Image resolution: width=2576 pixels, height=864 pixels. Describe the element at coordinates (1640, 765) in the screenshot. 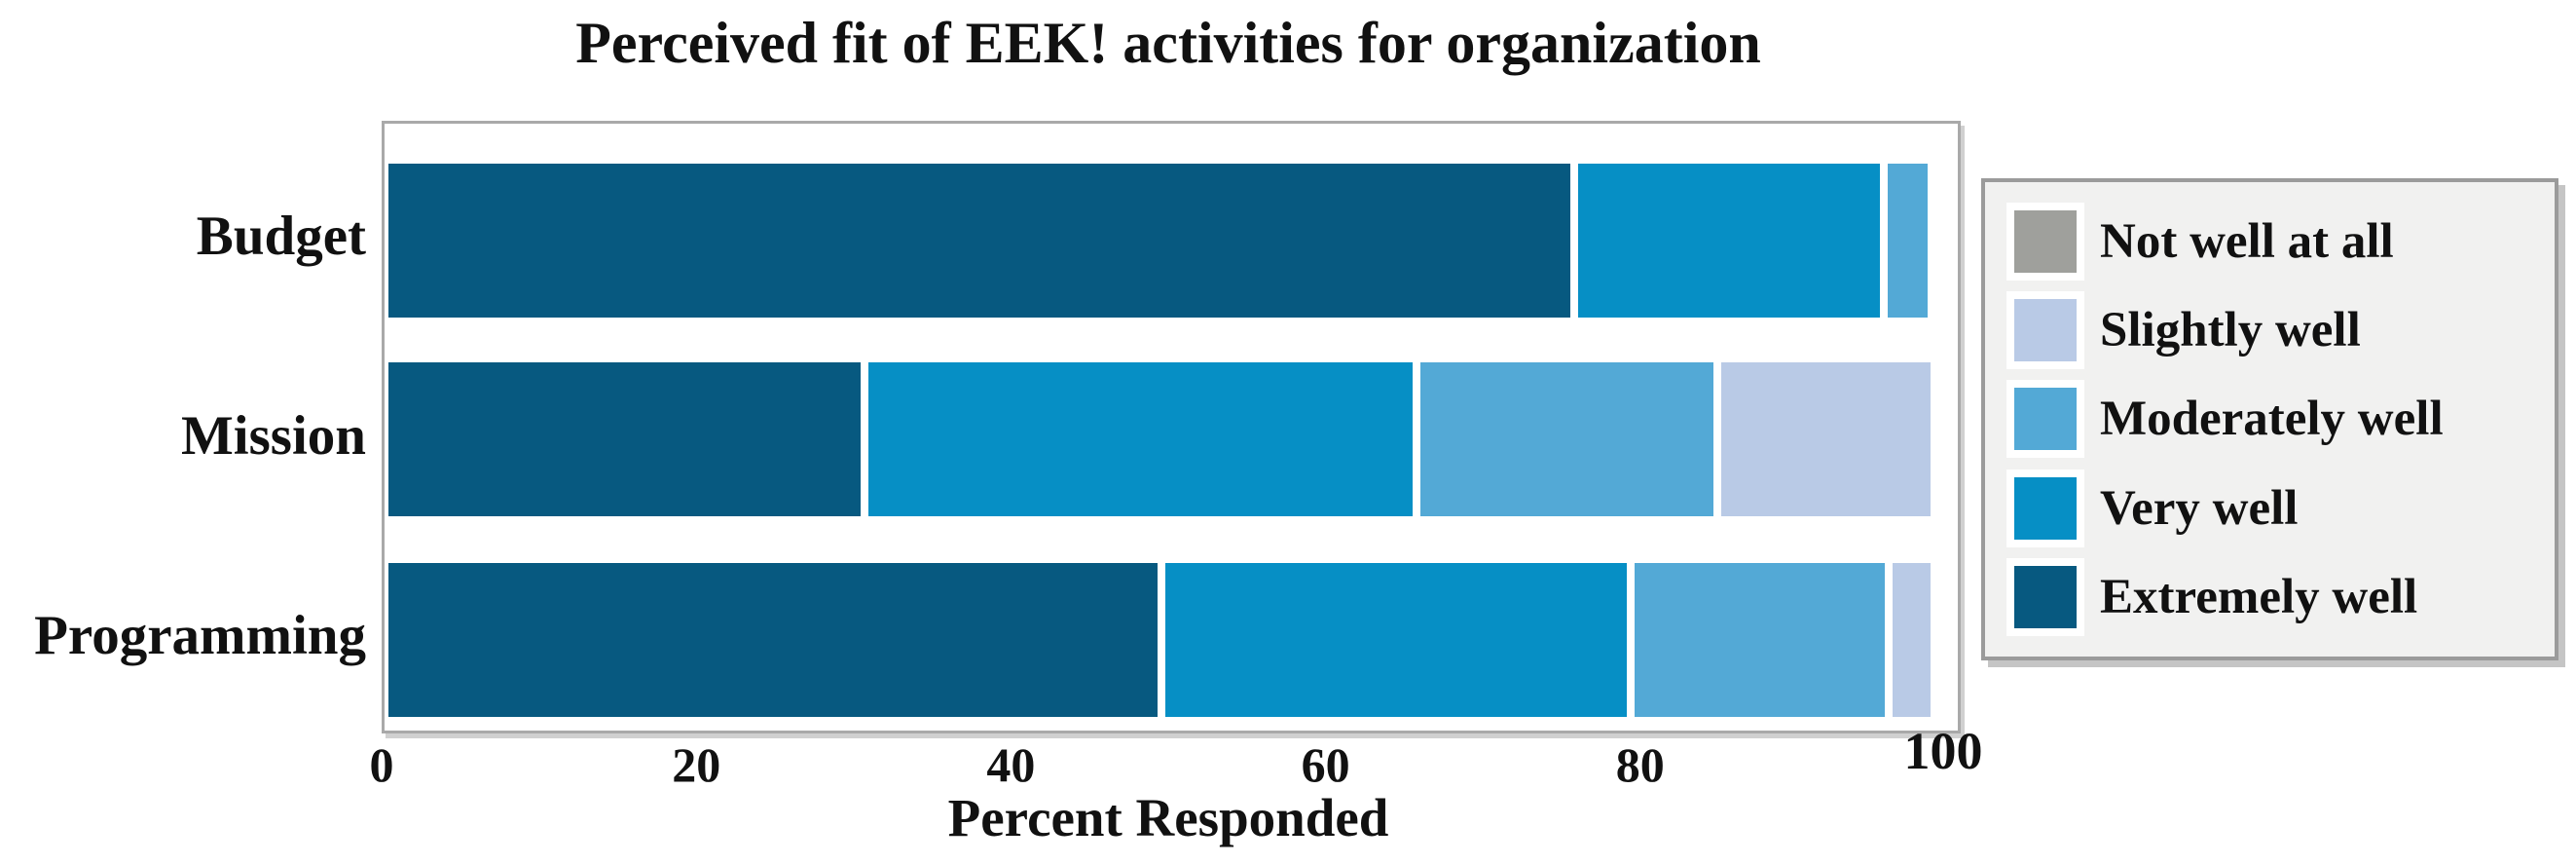

I see `x-tick-label-80: 80` at that location.